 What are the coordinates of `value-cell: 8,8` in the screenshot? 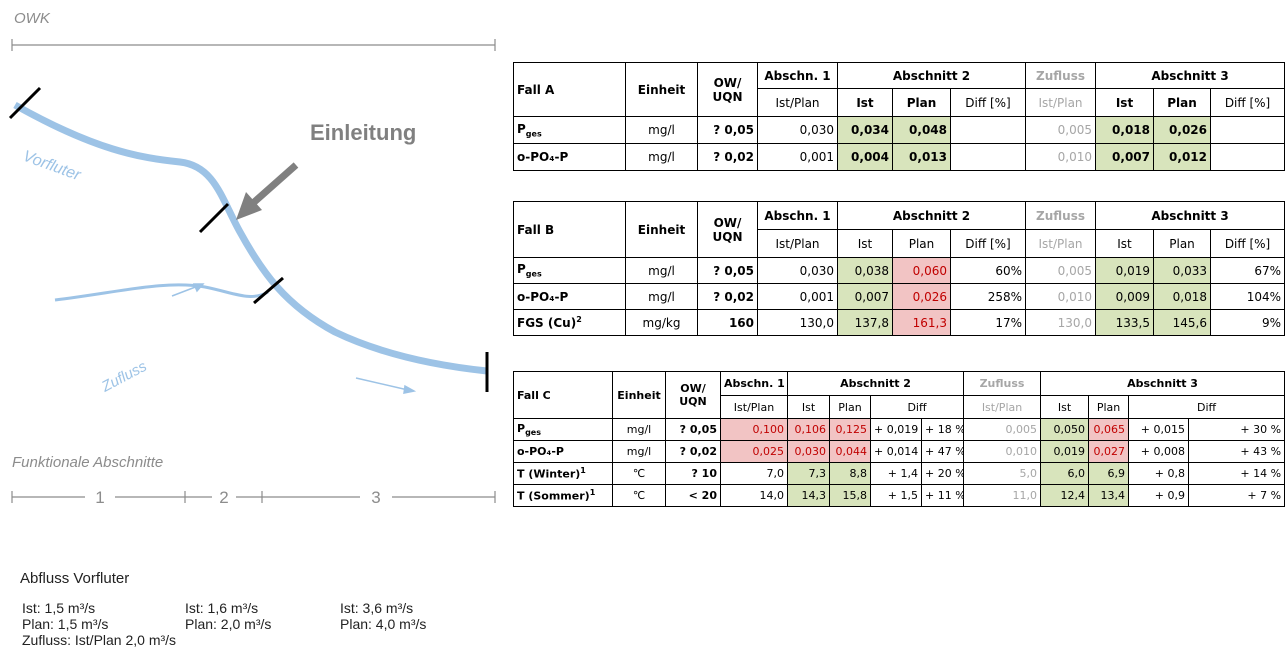 It's located at (850, 473).